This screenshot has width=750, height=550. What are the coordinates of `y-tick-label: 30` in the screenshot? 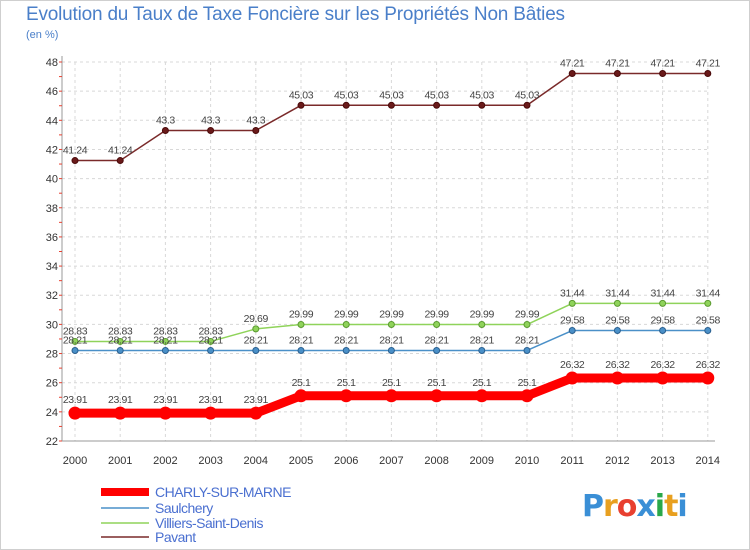 It's located at (52, 325).